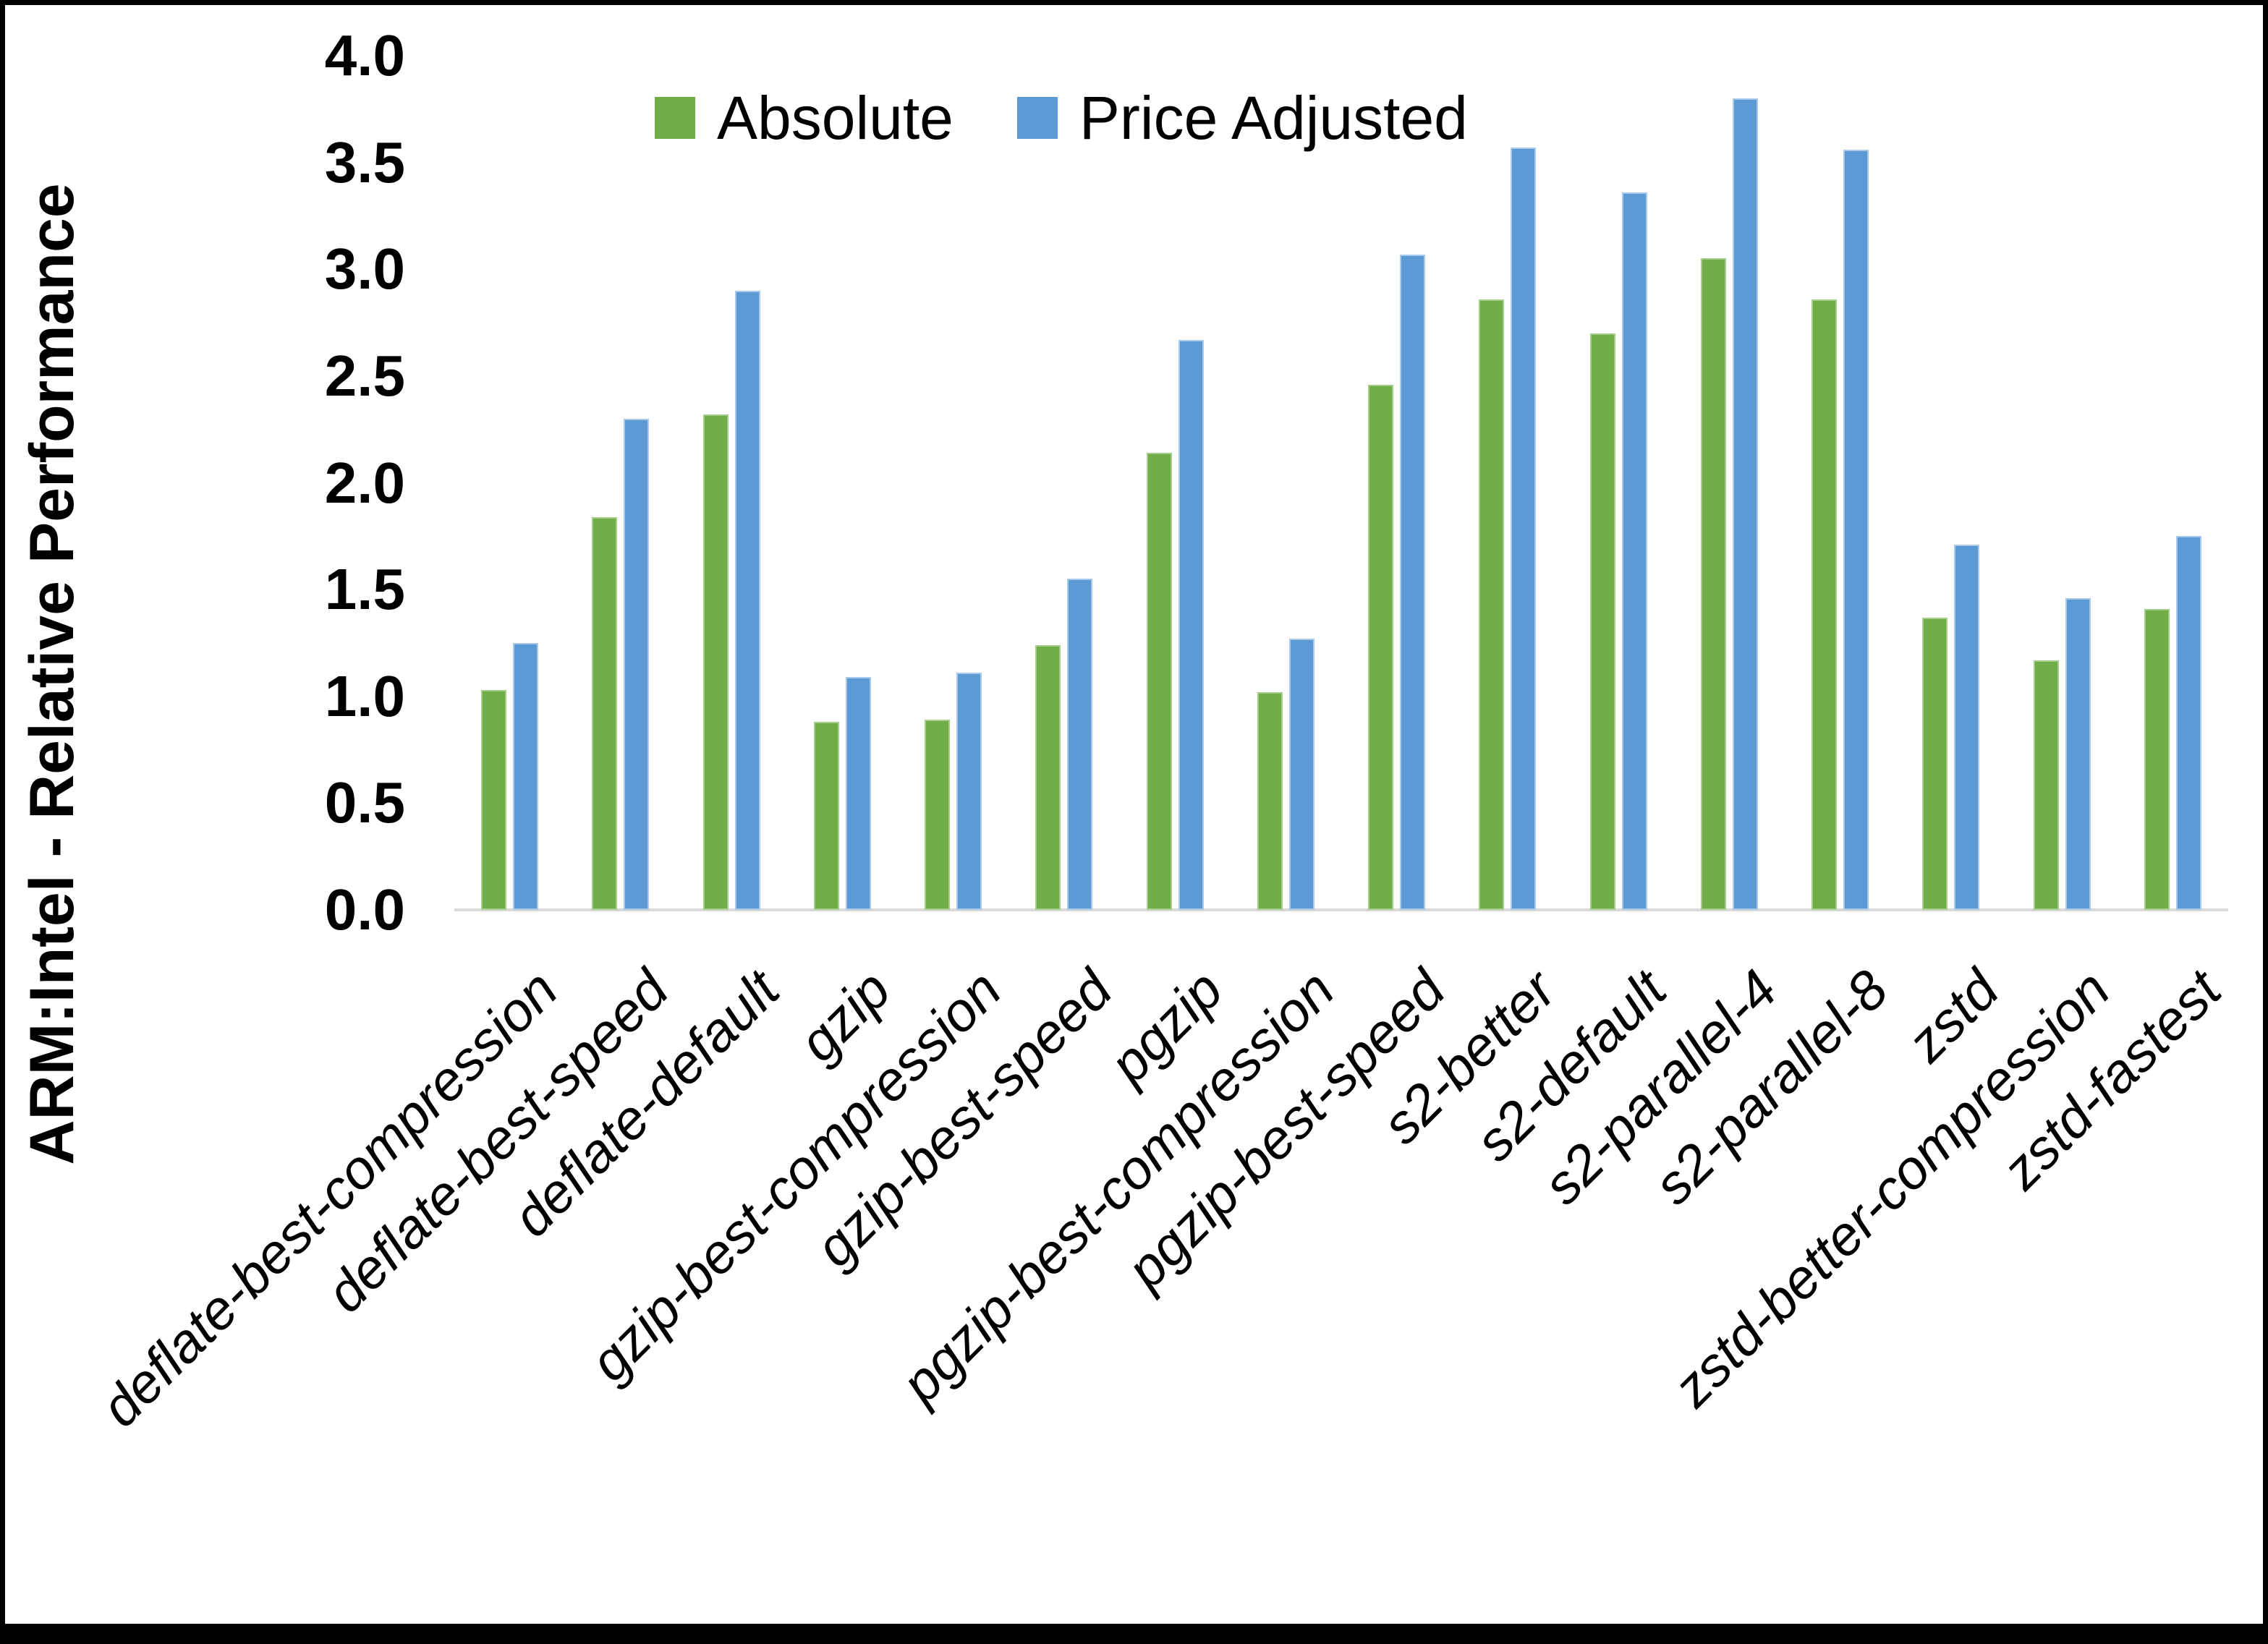 This screenshot has width=2268, height=1644. What do you see at coordinates (329, 1198) in the screenshot?
I see `x-axis-label-deflate-best-compression: deflate-best-compression` at bounding box center [329, 1198].